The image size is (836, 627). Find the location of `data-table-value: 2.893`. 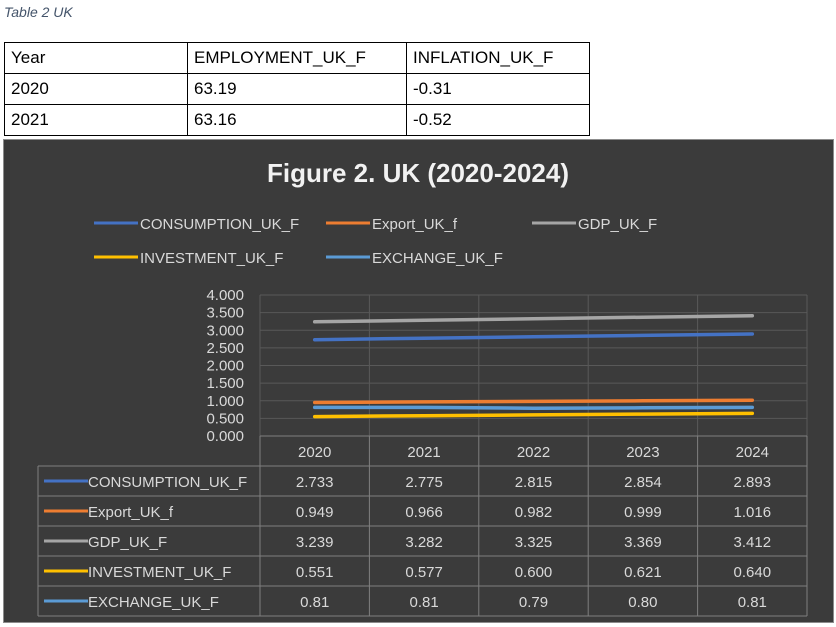

data-table-value: 2.893 is located at coordinates (753, 482).